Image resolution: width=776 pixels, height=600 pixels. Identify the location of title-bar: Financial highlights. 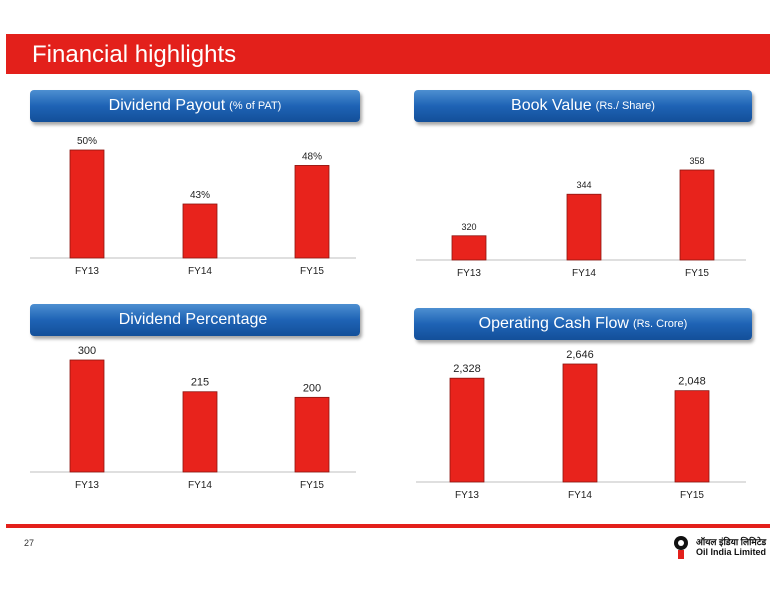
(388, 54).